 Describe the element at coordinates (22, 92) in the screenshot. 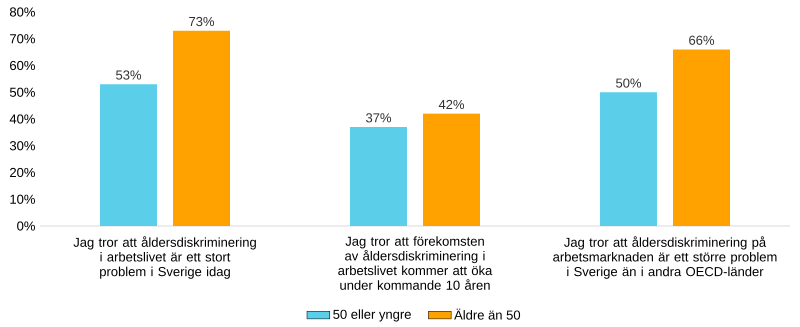

I see `y-tick-label: 50%` at that location.